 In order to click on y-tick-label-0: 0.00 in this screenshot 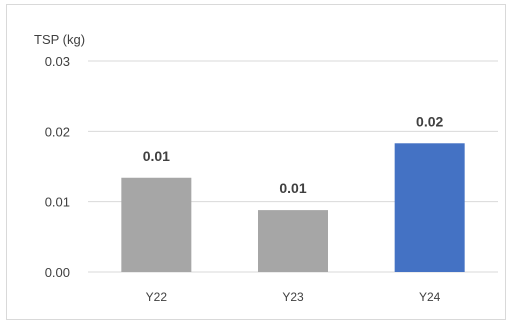, I will do `click(57, 272)`.